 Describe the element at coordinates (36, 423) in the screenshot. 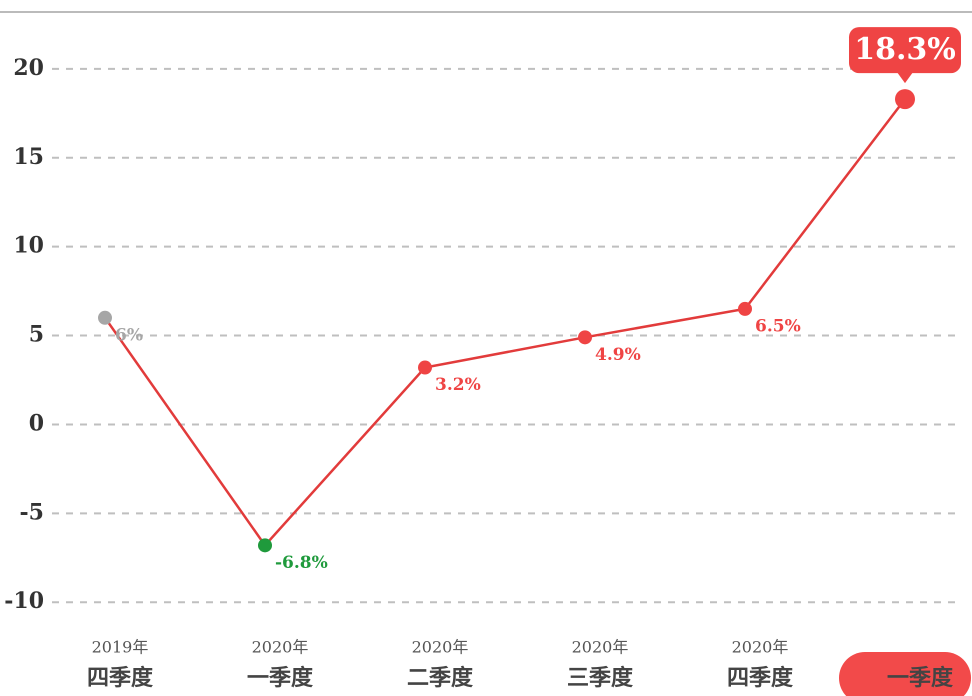

I see `y-tick-label: 0` at that location.